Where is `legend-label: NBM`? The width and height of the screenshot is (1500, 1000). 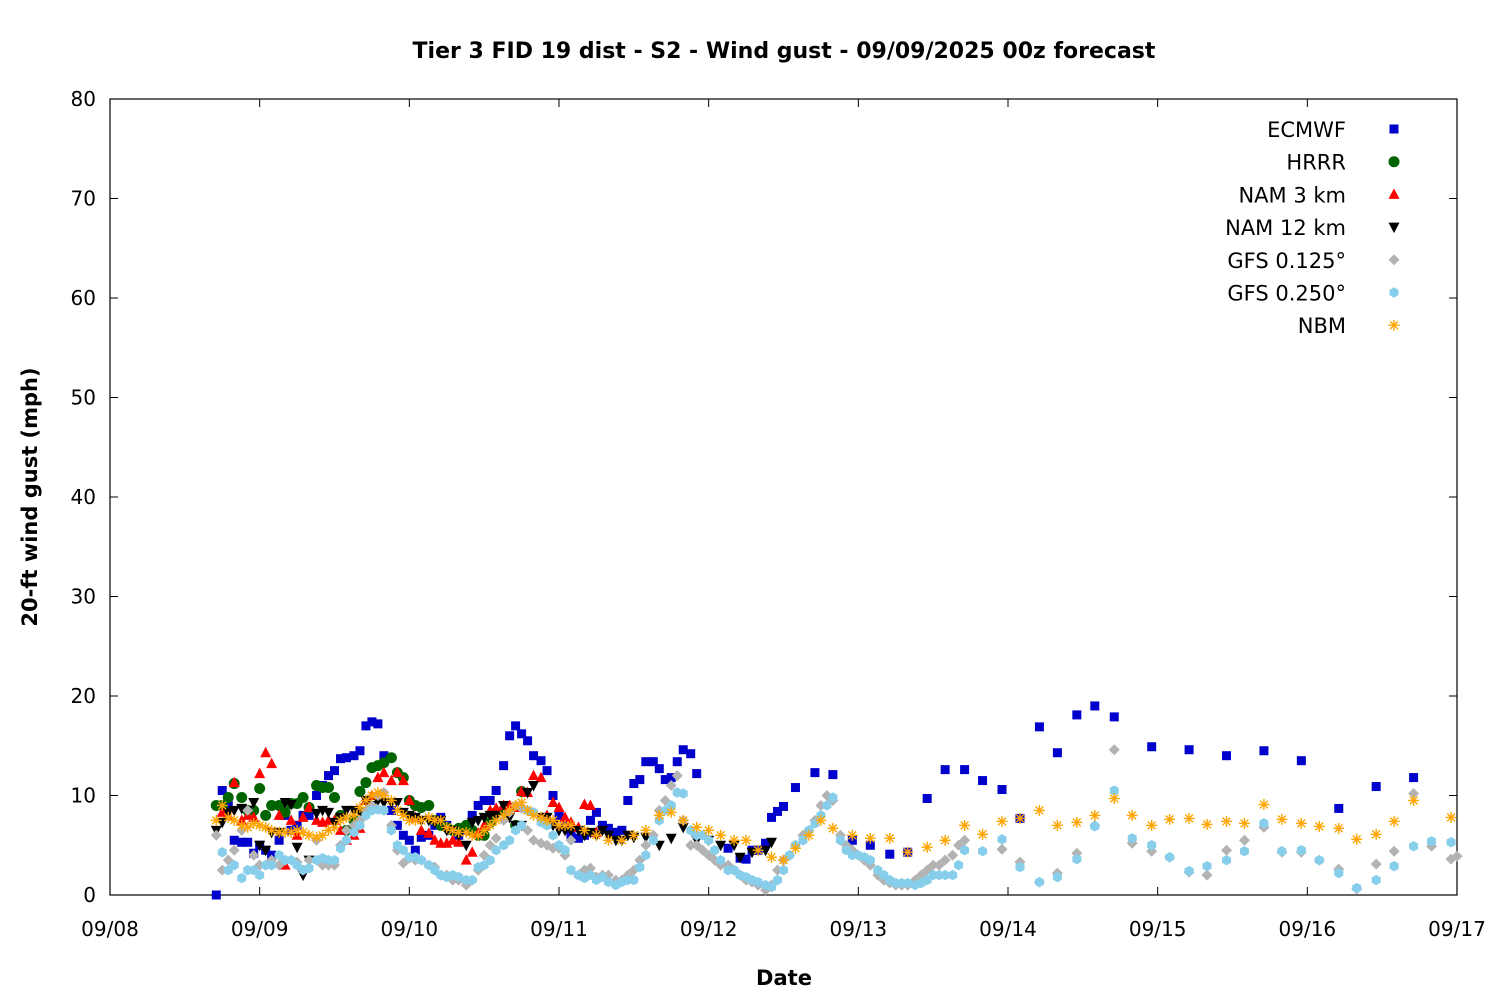
legend-label: NBM is located at coordinates (1322, 326).